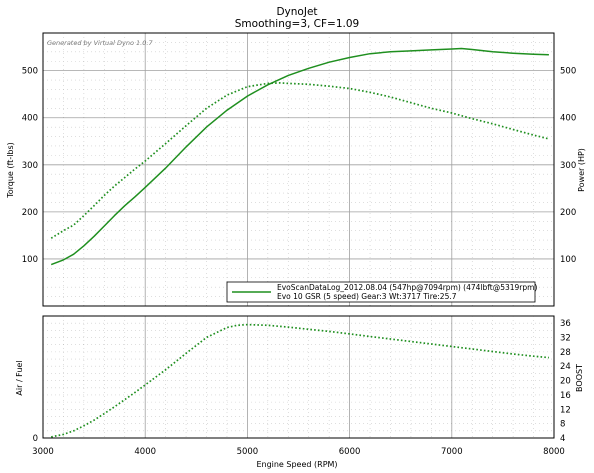 The image size is (594, 473). I want to click on engine-speed-axis-label: Engine Speed (RPM), so click(296, 464).